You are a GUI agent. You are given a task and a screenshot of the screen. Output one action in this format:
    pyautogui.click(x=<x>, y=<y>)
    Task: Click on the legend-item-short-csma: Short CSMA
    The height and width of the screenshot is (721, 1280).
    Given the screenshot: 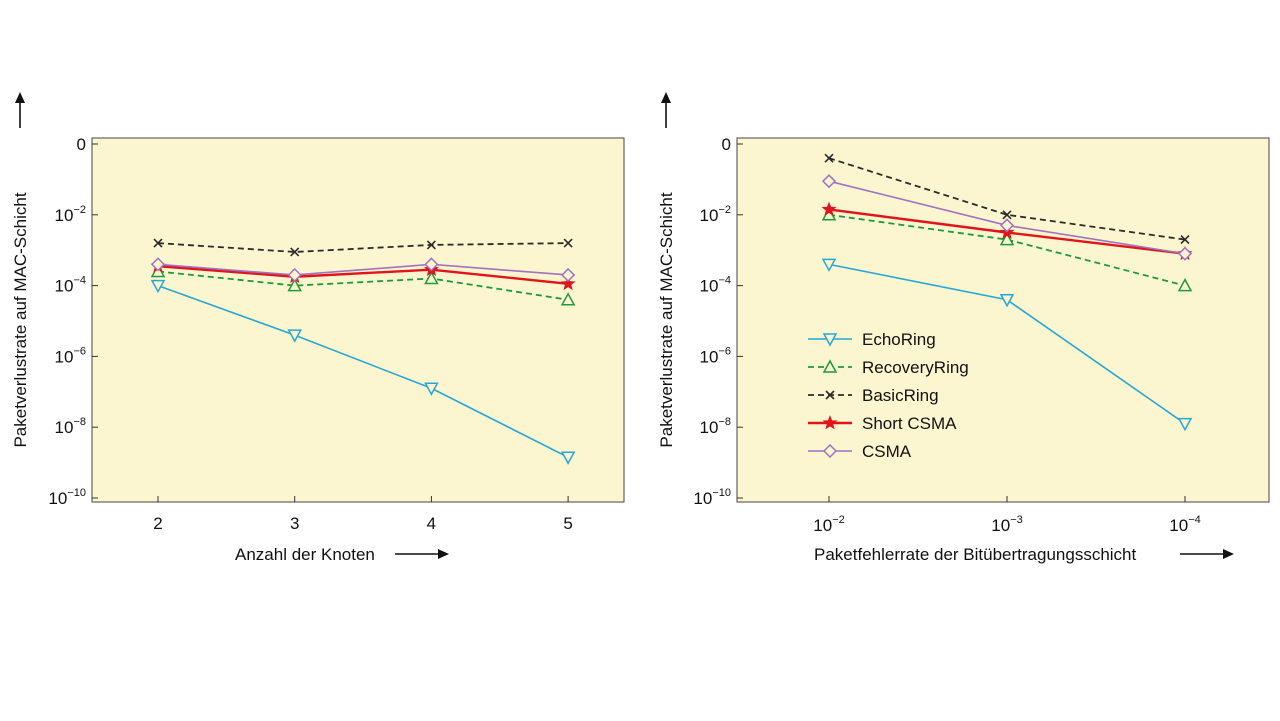 What is the action you would take?
    pyautogui.click(x=882, y=423)
    